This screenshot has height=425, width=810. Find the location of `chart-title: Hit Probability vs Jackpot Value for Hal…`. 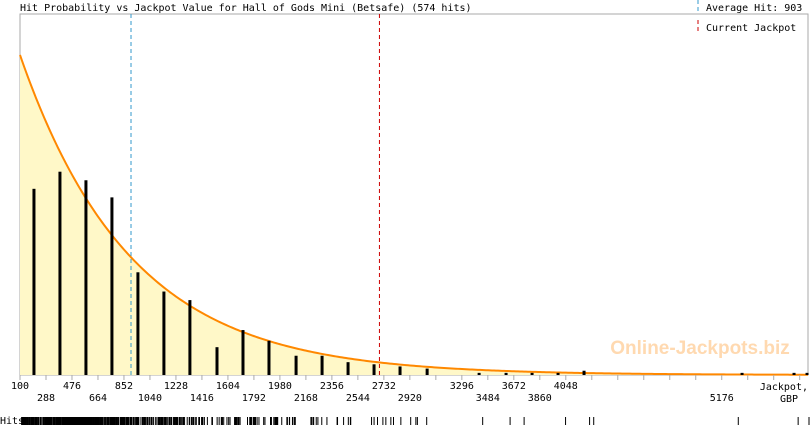

chart-title: Hit Probability vs Jackpot Value for Hal… is located at coordinates (246, 8).